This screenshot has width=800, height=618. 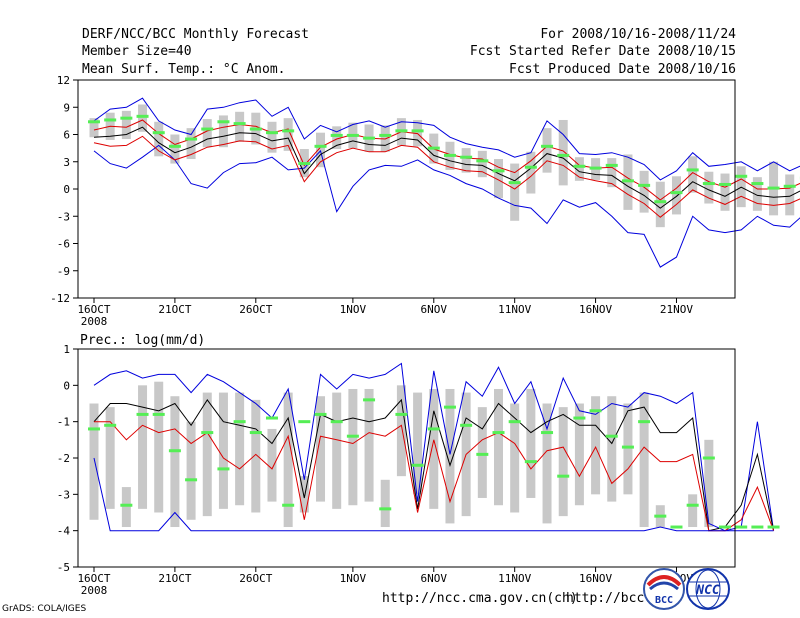 What do you see at coordinates (63, 422) in the screenshot?
I see `prec-y-tick-label: -1` at bounding box center [63, 422].